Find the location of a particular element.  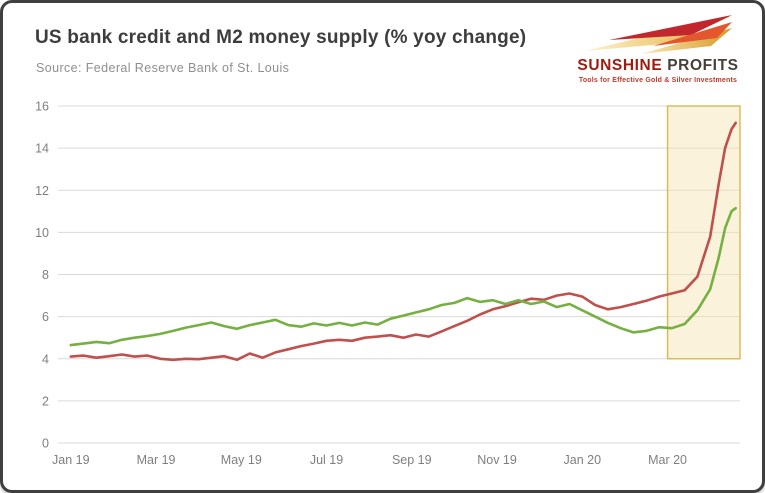

logo-name-primary: SUNSHINE is located at coordinates (620, 65).